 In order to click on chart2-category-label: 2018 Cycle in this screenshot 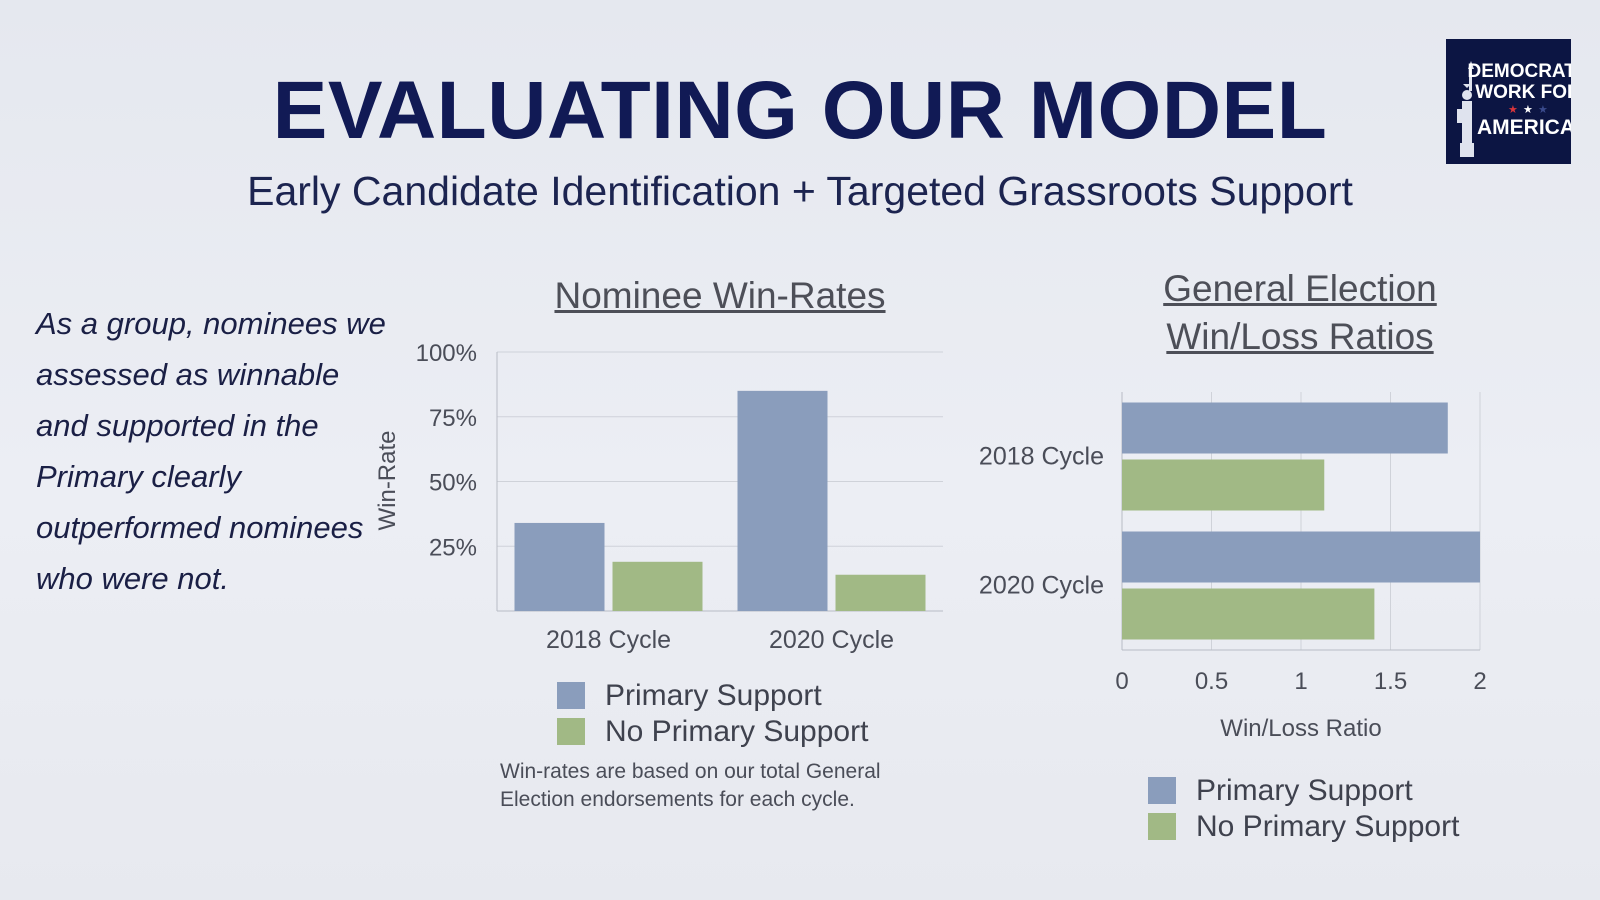, I will do `click(1041, 457)`.